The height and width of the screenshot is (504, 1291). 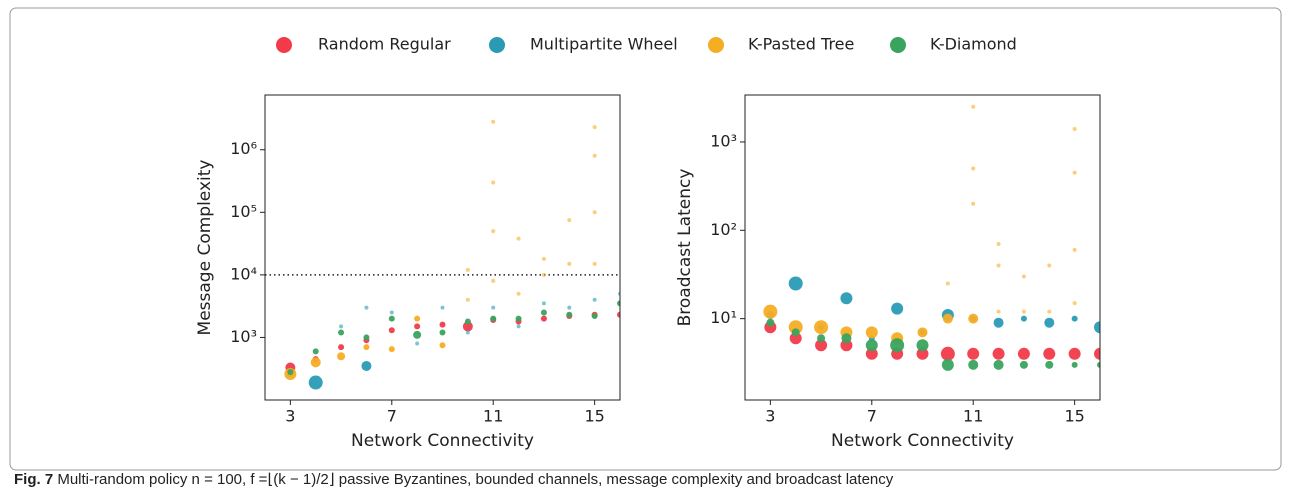 I want to click on legend-label: Multipartite Wheel, so click(x=604, y=44).